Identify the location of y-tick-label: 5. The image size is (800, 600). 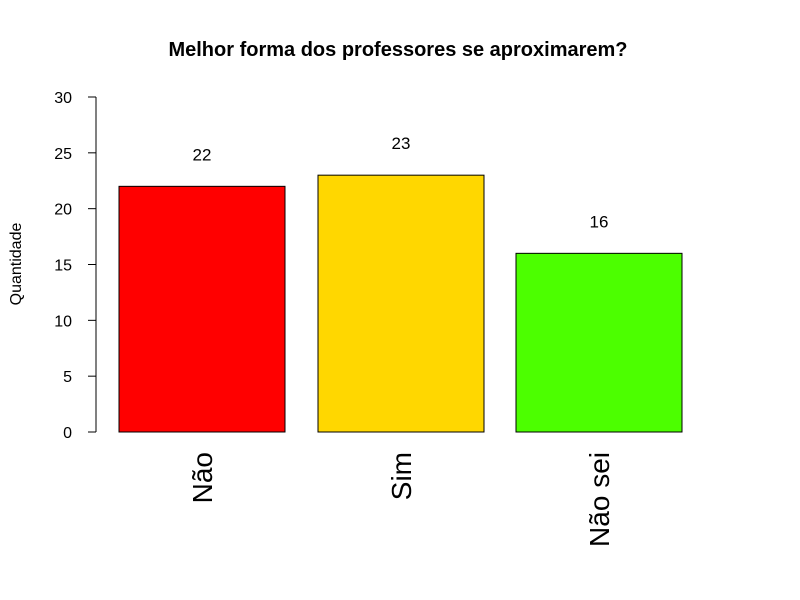
(67, 377).